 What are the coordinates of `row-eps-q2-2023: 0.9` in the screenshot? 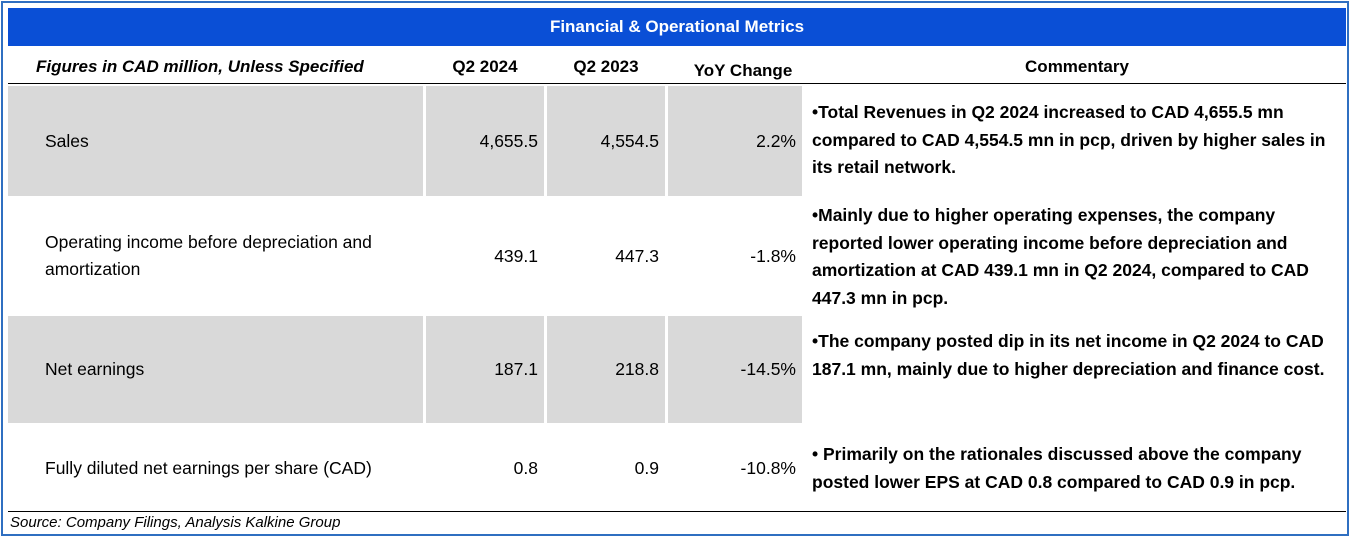 It's located at (646, 467).